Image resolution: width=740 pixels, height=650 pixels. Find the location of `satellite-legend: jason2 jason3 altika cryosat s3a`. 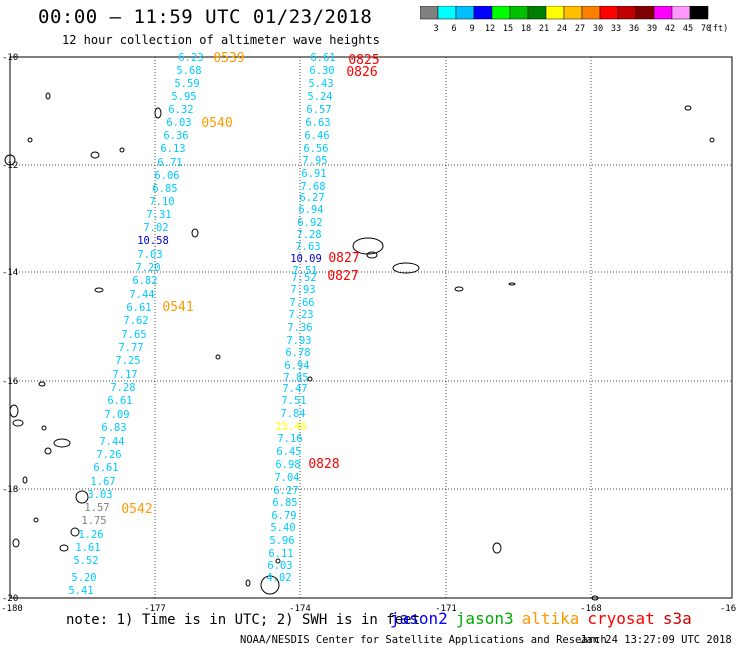

satellite-legend: jason2 jason3 altika cryosat s3a is located at coordinates (545, 618).